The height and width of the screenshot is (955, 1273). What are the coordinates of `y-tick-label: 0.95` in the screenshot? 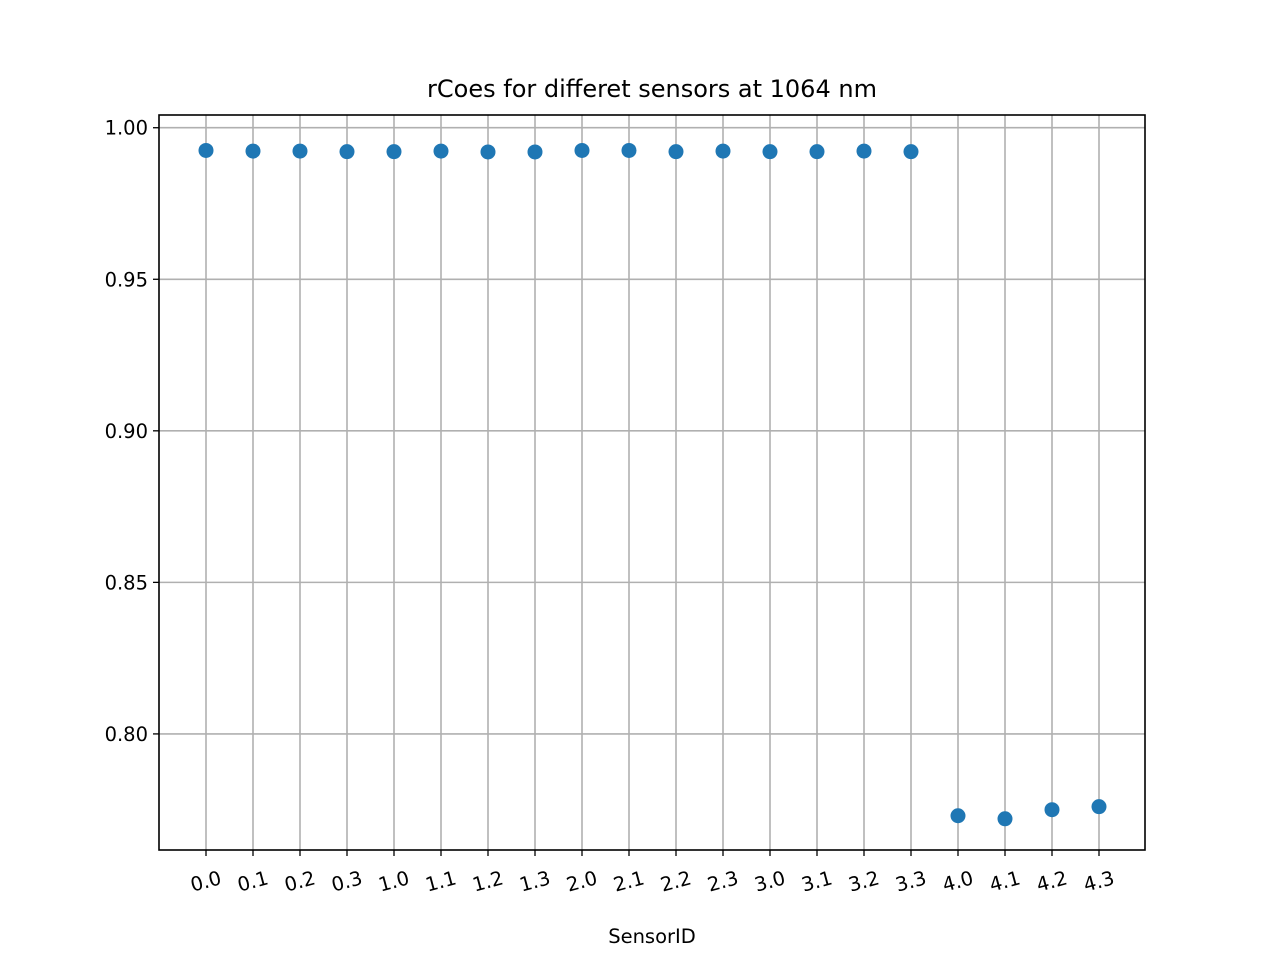 It's located at (126, 279).